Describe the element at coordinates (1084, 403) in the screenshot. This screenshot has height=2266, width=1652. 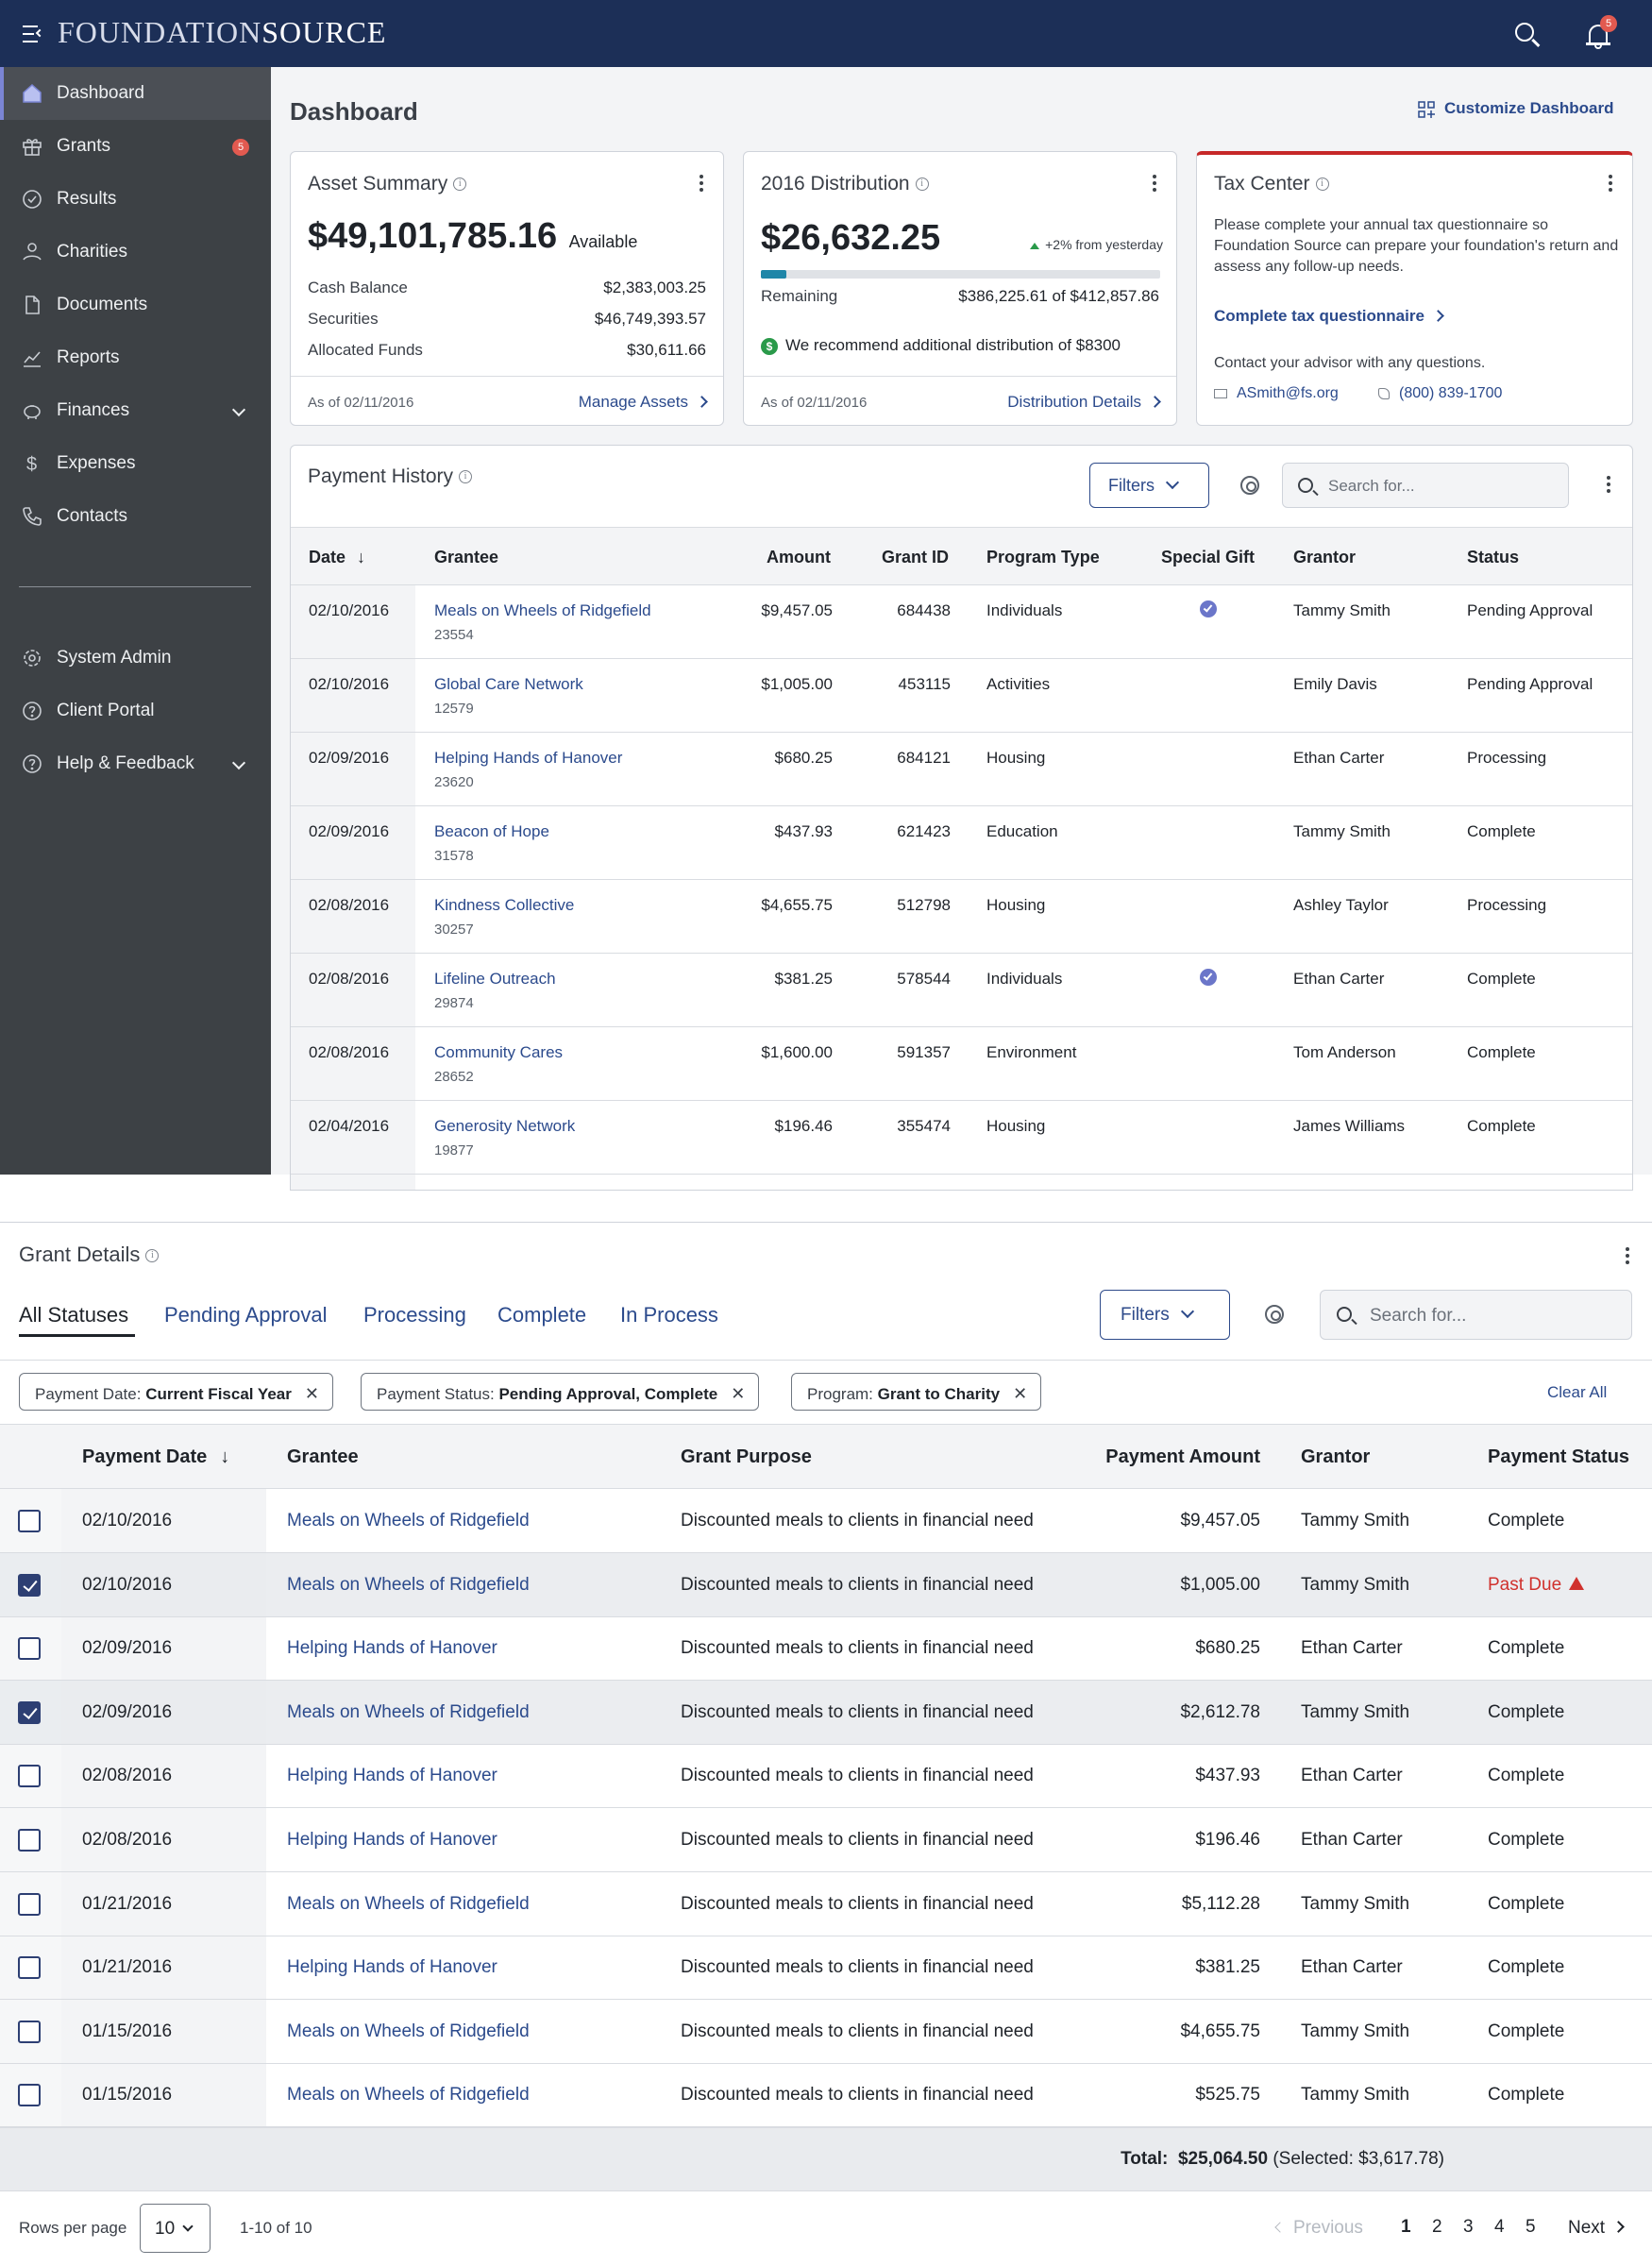
I see `distribution-details-link: Distribution Details` at that location.